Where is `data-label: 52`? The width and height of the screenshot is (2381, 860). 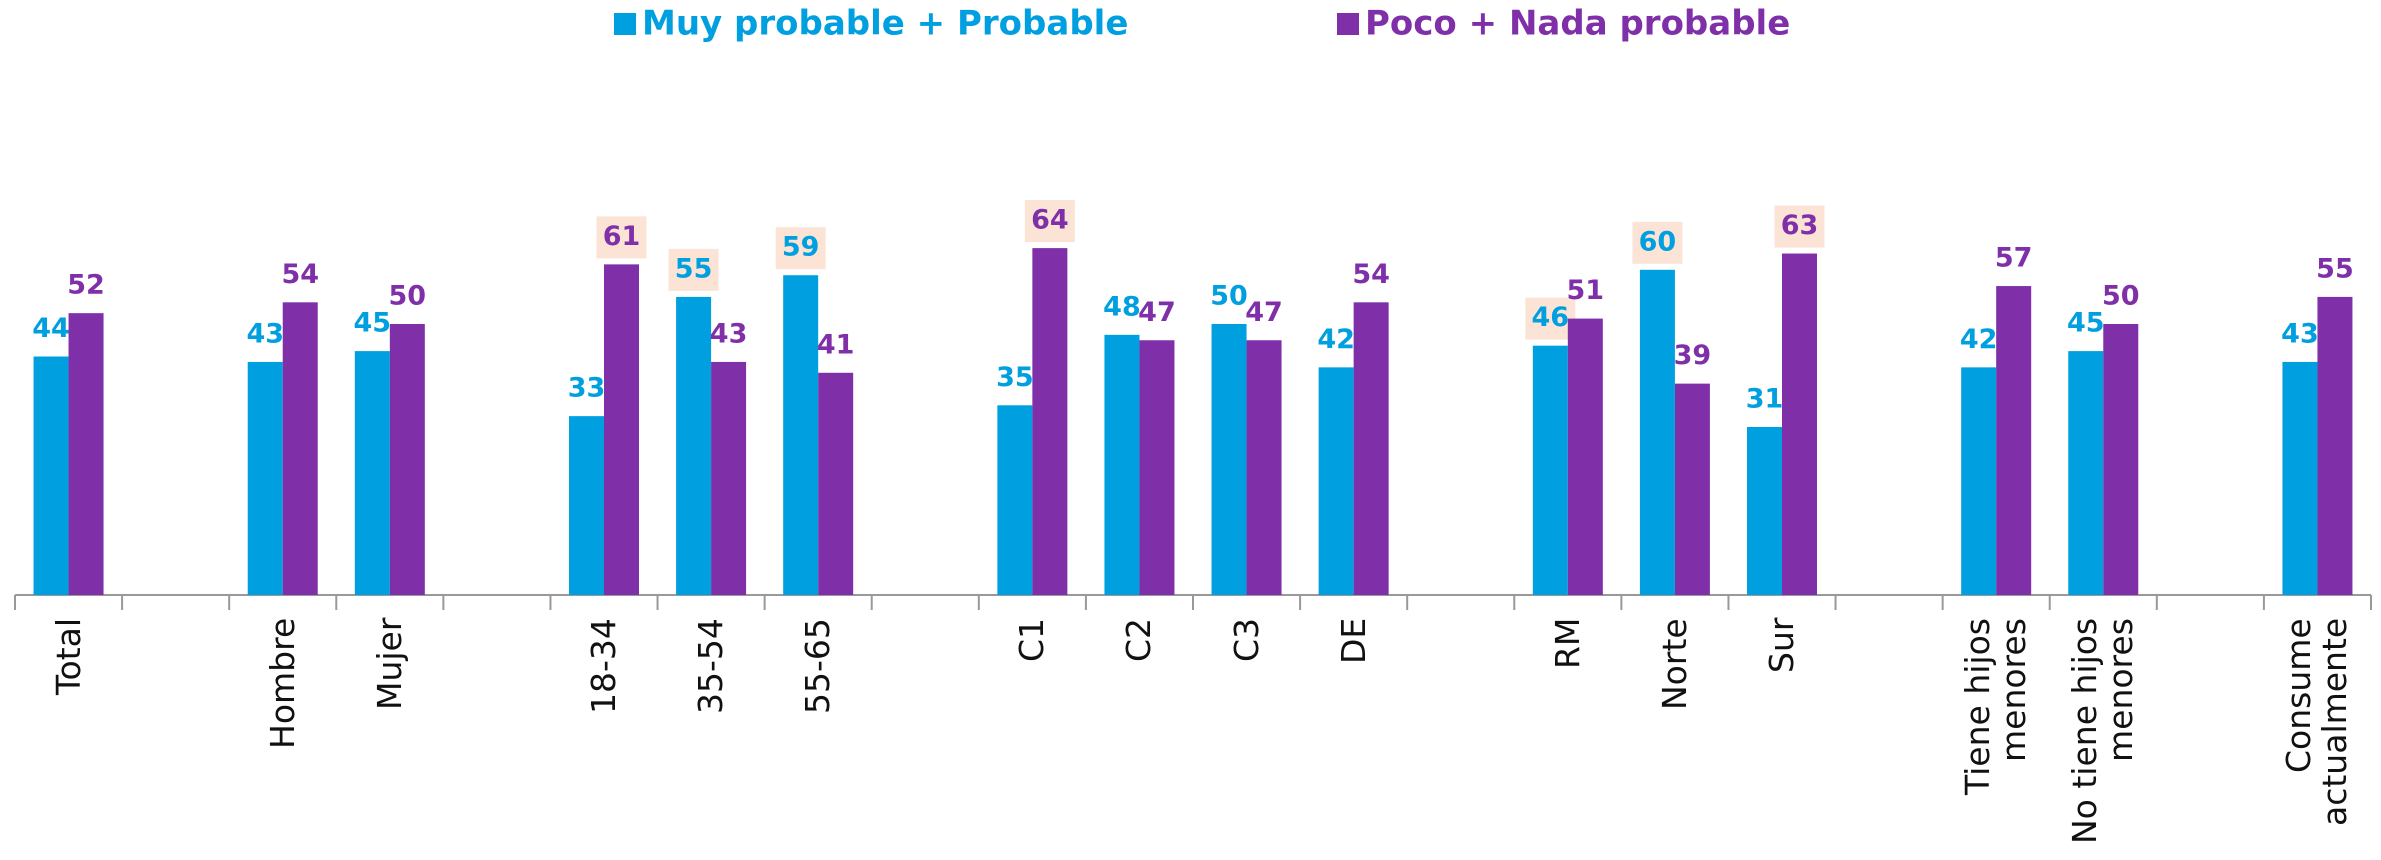
data-label: 52 is located at coordinates (86, 285).